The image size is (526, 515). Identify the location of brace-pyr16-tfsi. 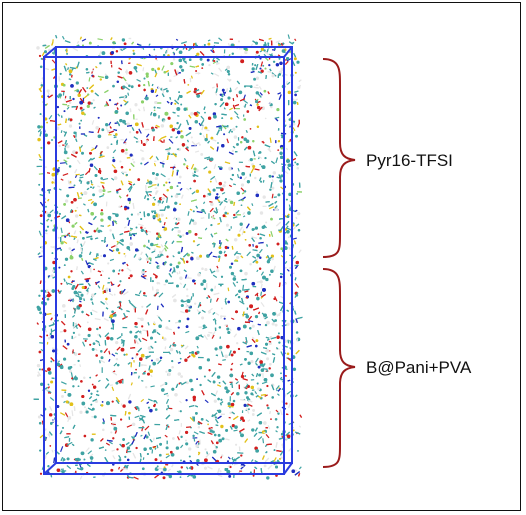
(339, 158).